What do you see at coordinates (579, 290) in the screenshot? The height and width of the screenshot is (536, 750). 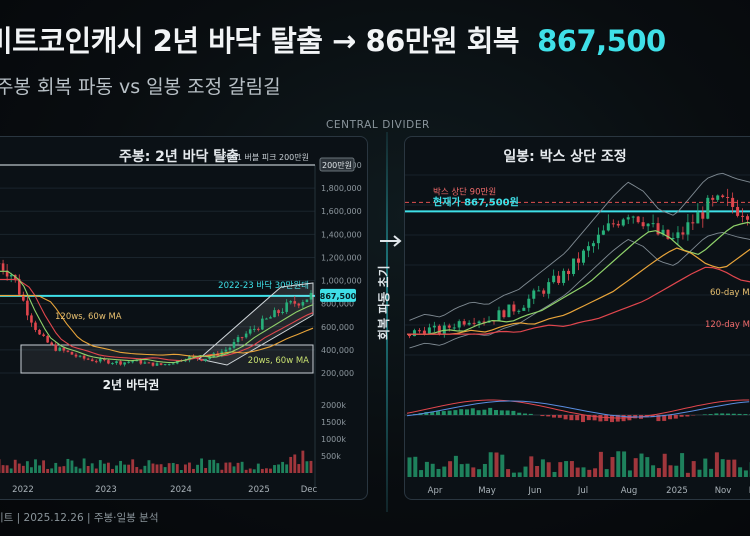 I see `bollinger-lower` at bounding box center [579, 290].